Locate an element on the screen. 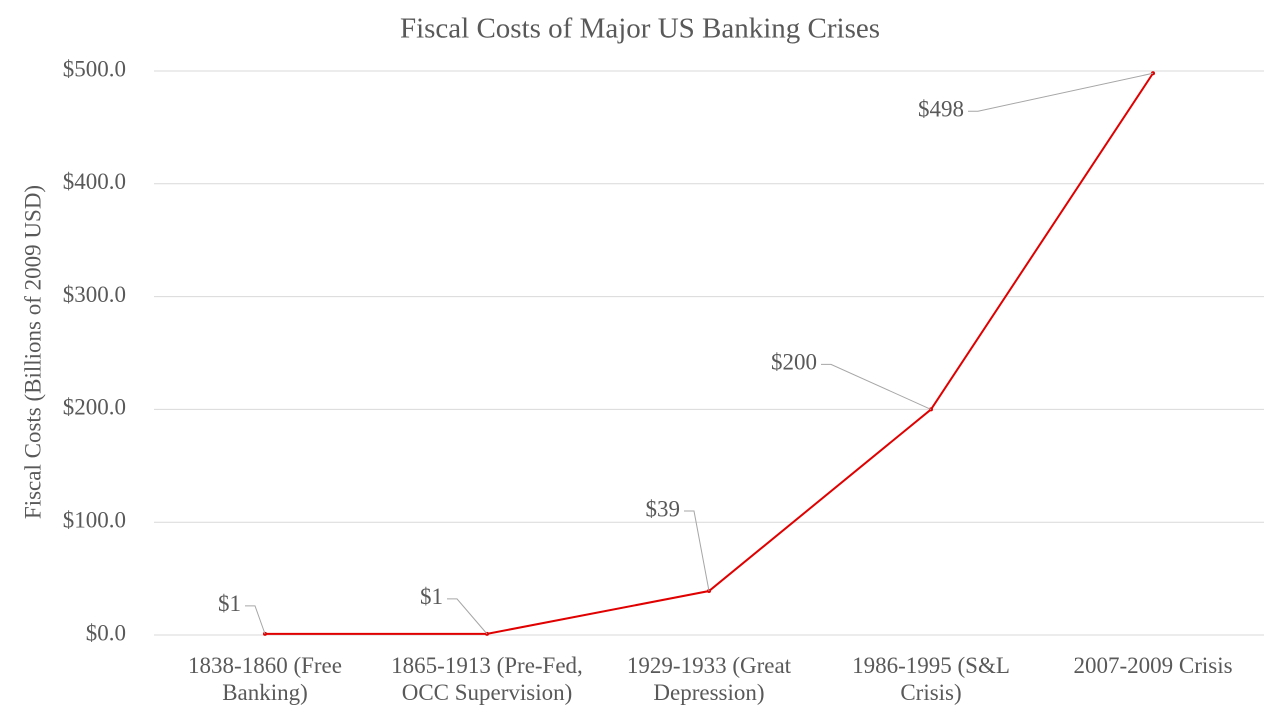 Image resolution: width=1280 pixels, height=720 pixels. y-tick-label: $0.0 is located at coordinates (106, 632).